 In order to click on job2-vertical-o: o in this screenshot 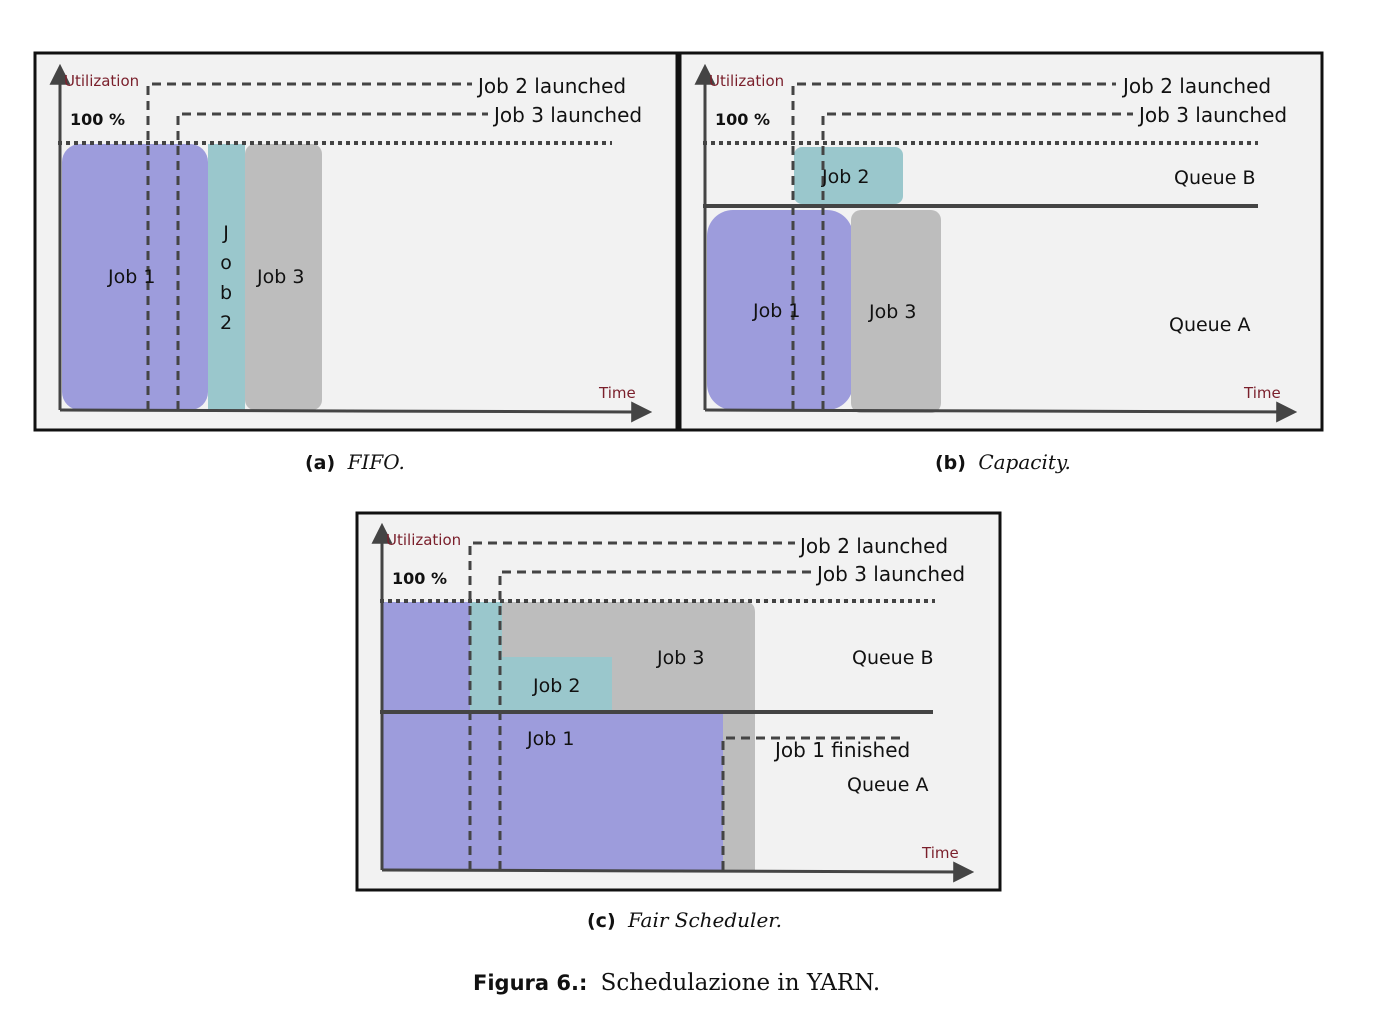, I will do `click(226, 263)`.